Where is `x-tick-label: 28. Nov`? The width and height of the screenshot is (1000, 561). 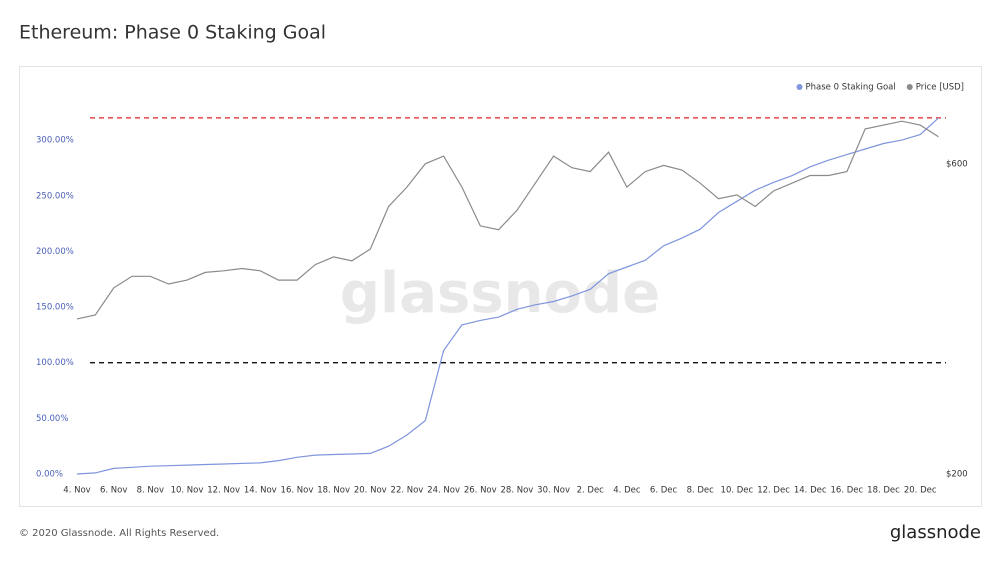
x-tick-label: 28. Nov is located at coordinates (517, 491).